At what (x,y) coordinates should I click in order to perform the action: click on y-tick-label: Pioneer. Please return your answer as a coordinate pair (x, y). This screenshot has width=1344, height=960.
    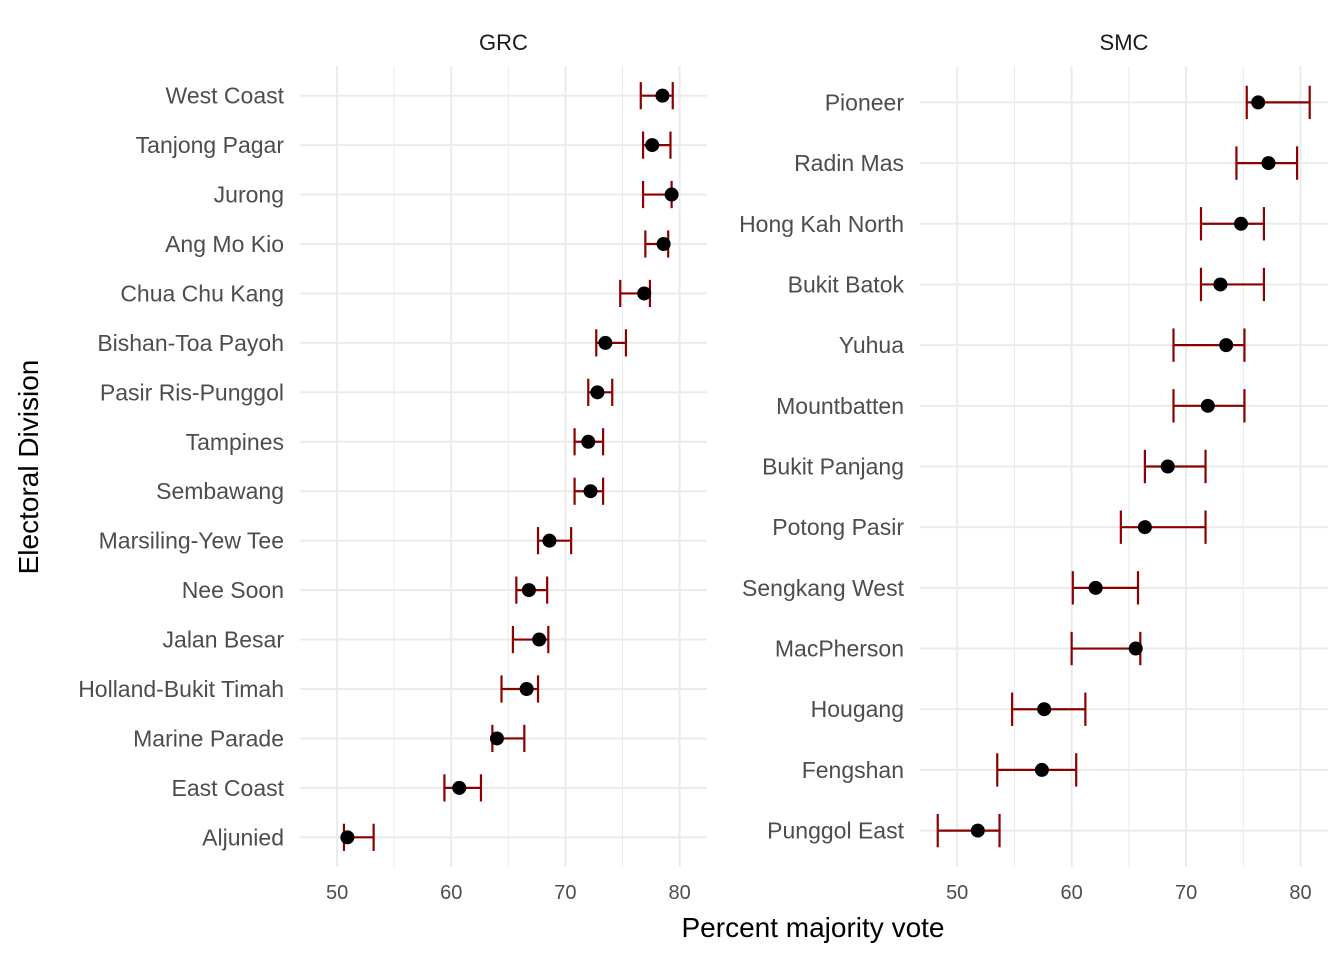
    Looking at the image, I should click on (865, 102).